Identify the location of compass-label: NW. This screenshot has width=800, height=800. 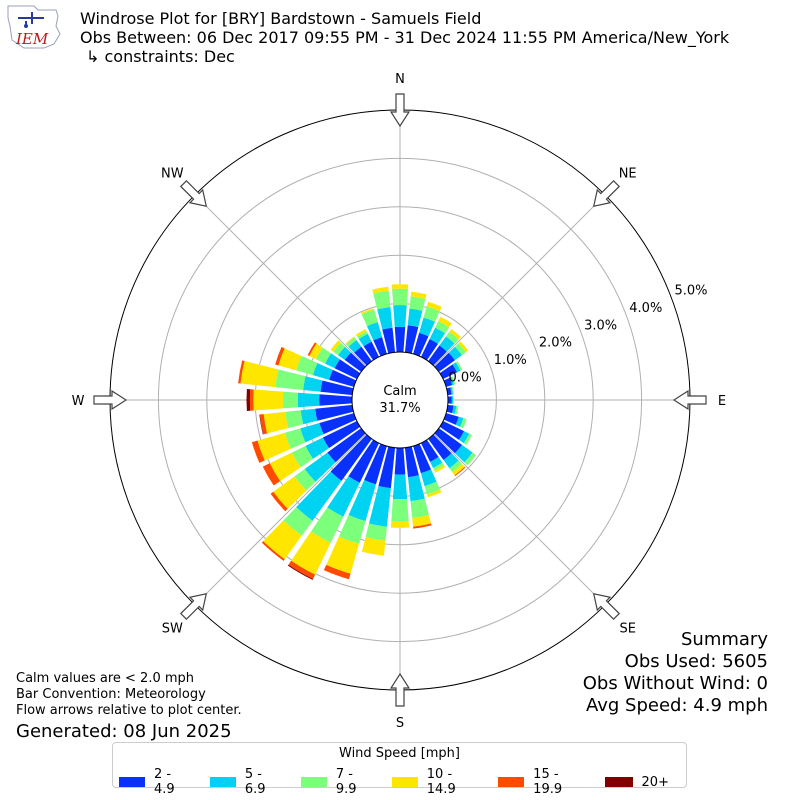
(172, 173).